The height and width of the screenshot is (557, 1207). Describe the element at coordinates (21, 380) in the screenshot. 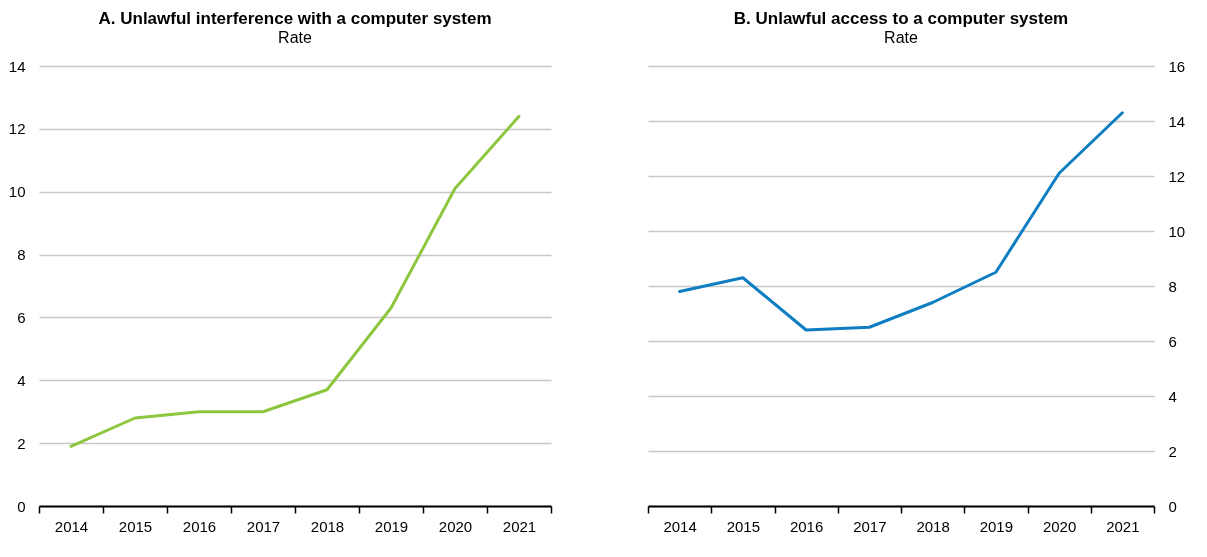

I see `y-tick-label: 4` at that location.